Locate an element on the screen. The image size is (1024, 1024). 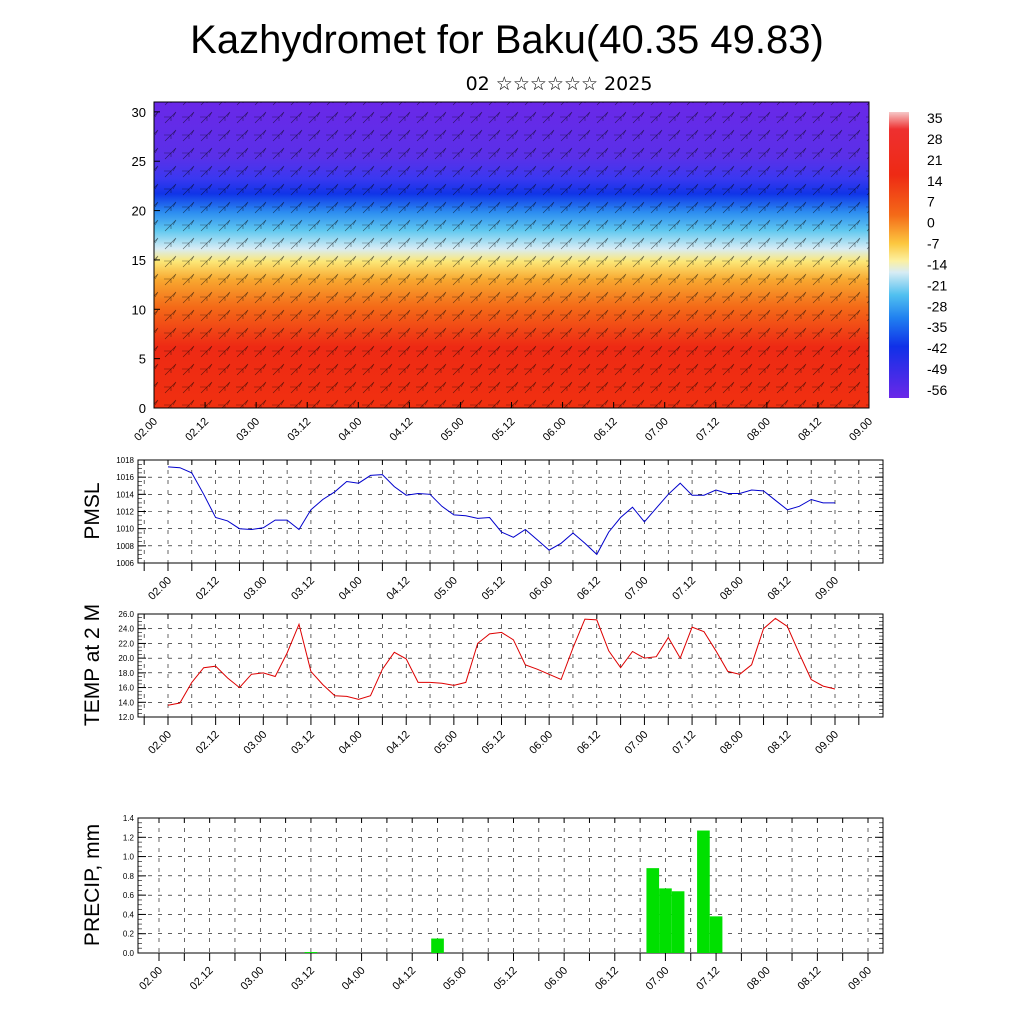
pmsl-x-tick-label: 05.00 is located at coordinates (446, 589).